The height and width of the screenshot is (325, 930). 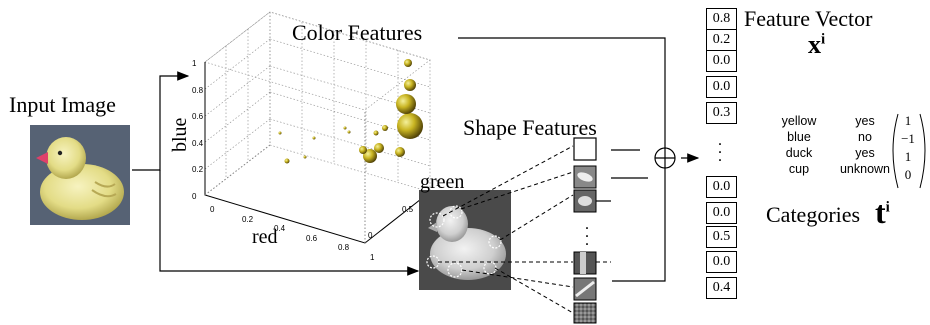 What do you see at coordinates (442, 182) in the screenshot?
I see `axis-green-label: green` at bounding box center [442, 182].